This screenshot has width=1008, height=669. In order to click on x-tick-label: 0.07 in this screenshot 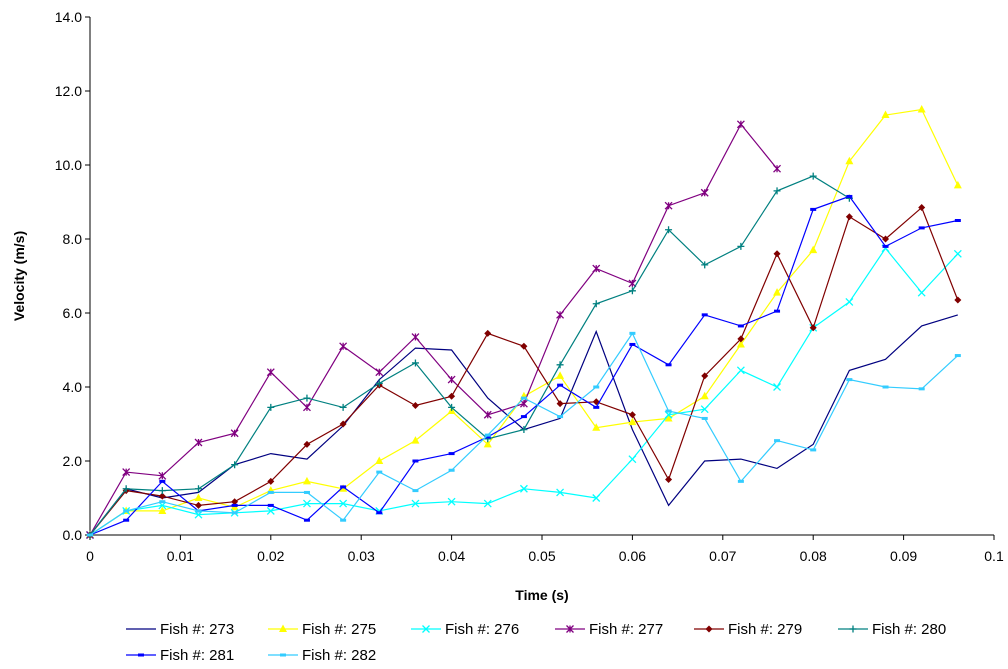, I will do `click(722, 556)`.